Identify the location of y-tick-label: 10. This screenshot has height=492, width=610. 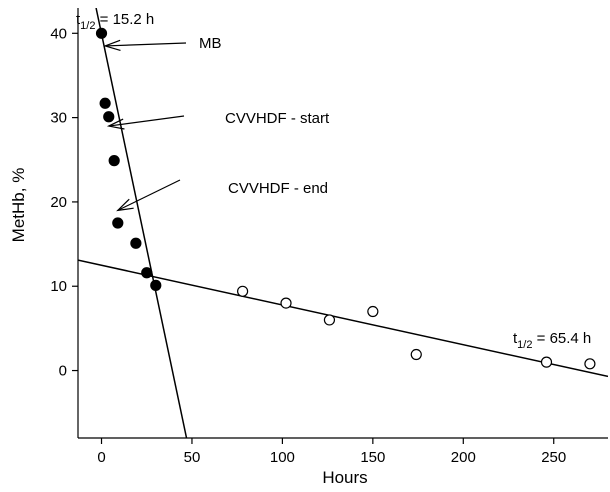
(58, 286).